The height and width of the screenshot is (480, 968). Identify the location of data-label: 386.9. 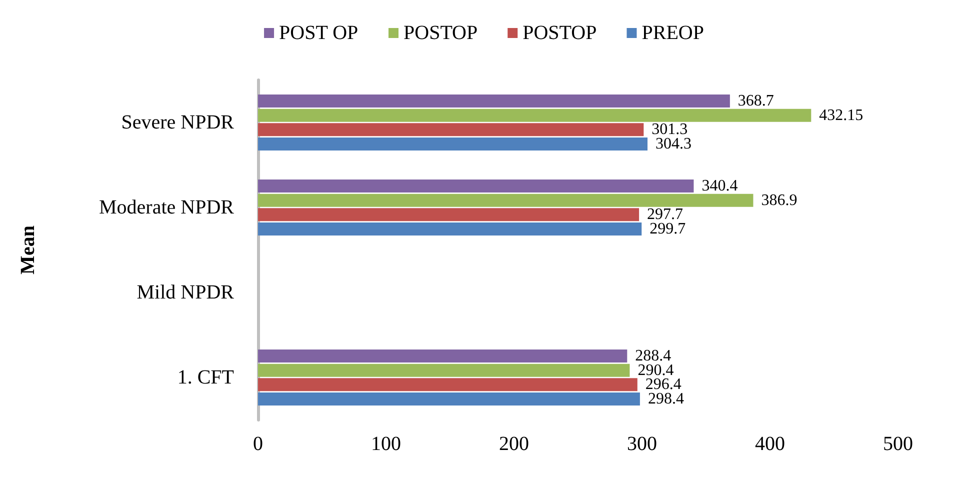
(779, 200).